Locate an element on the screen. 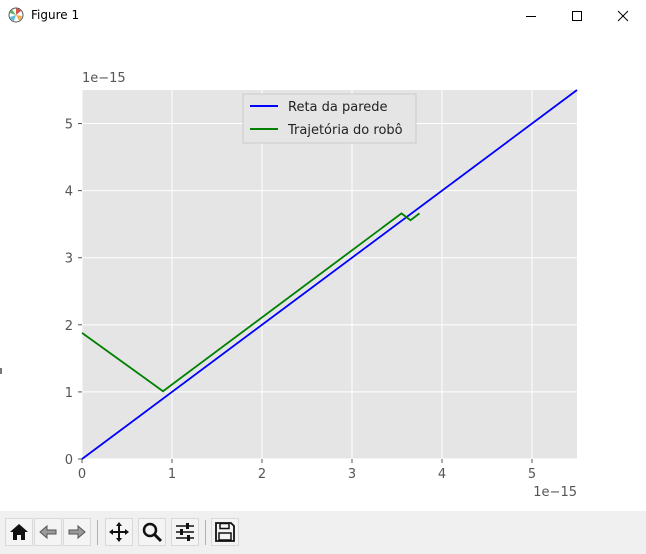 This screenshot has height=554, width=646. close-button is located at coordinates (623, 15).